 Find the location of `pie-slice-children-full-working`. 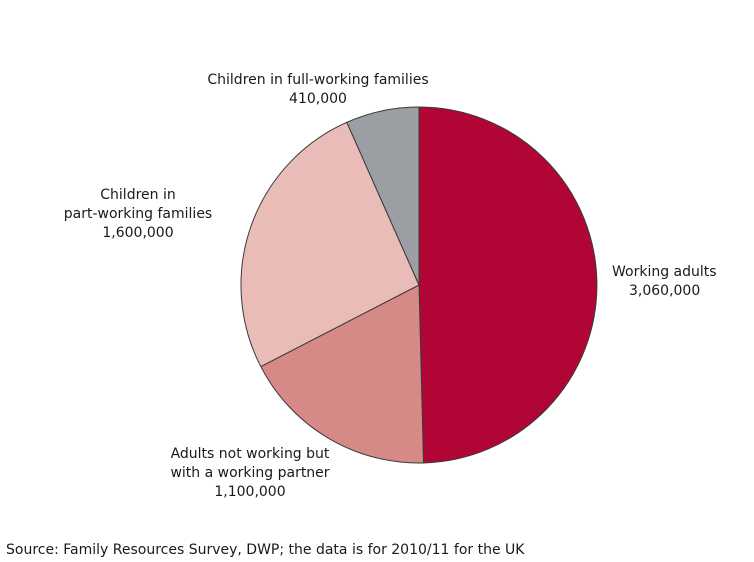

pie-slice-children-full-working is located at coordinates (383, 196).